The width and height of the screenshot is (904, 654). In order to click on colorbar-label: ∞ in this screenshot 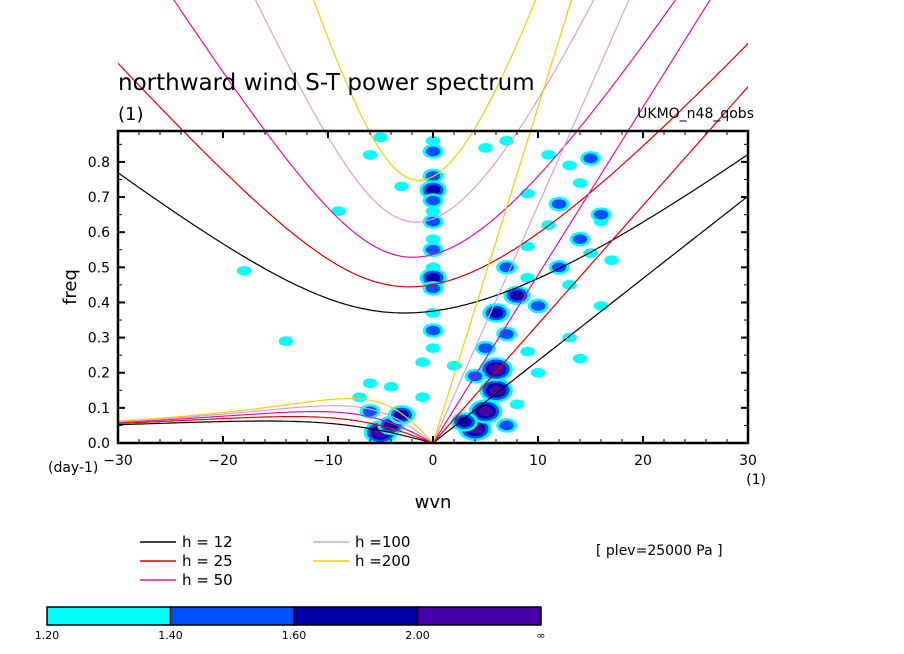, I will do `click(540, 635)`.